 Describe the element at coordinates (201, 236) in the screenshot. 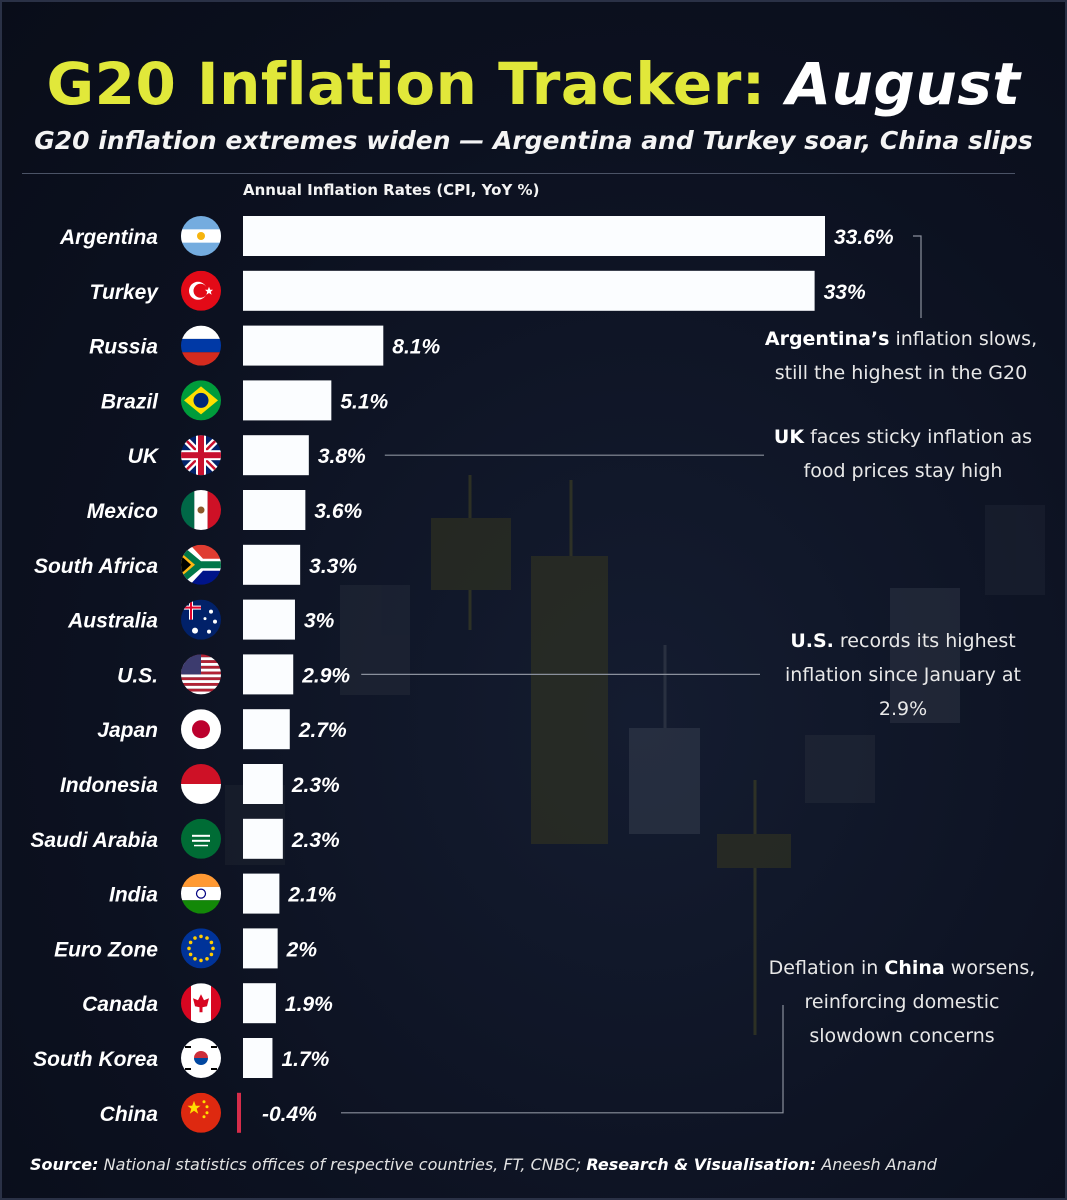

I see `argentina-flag-icon` at that location.